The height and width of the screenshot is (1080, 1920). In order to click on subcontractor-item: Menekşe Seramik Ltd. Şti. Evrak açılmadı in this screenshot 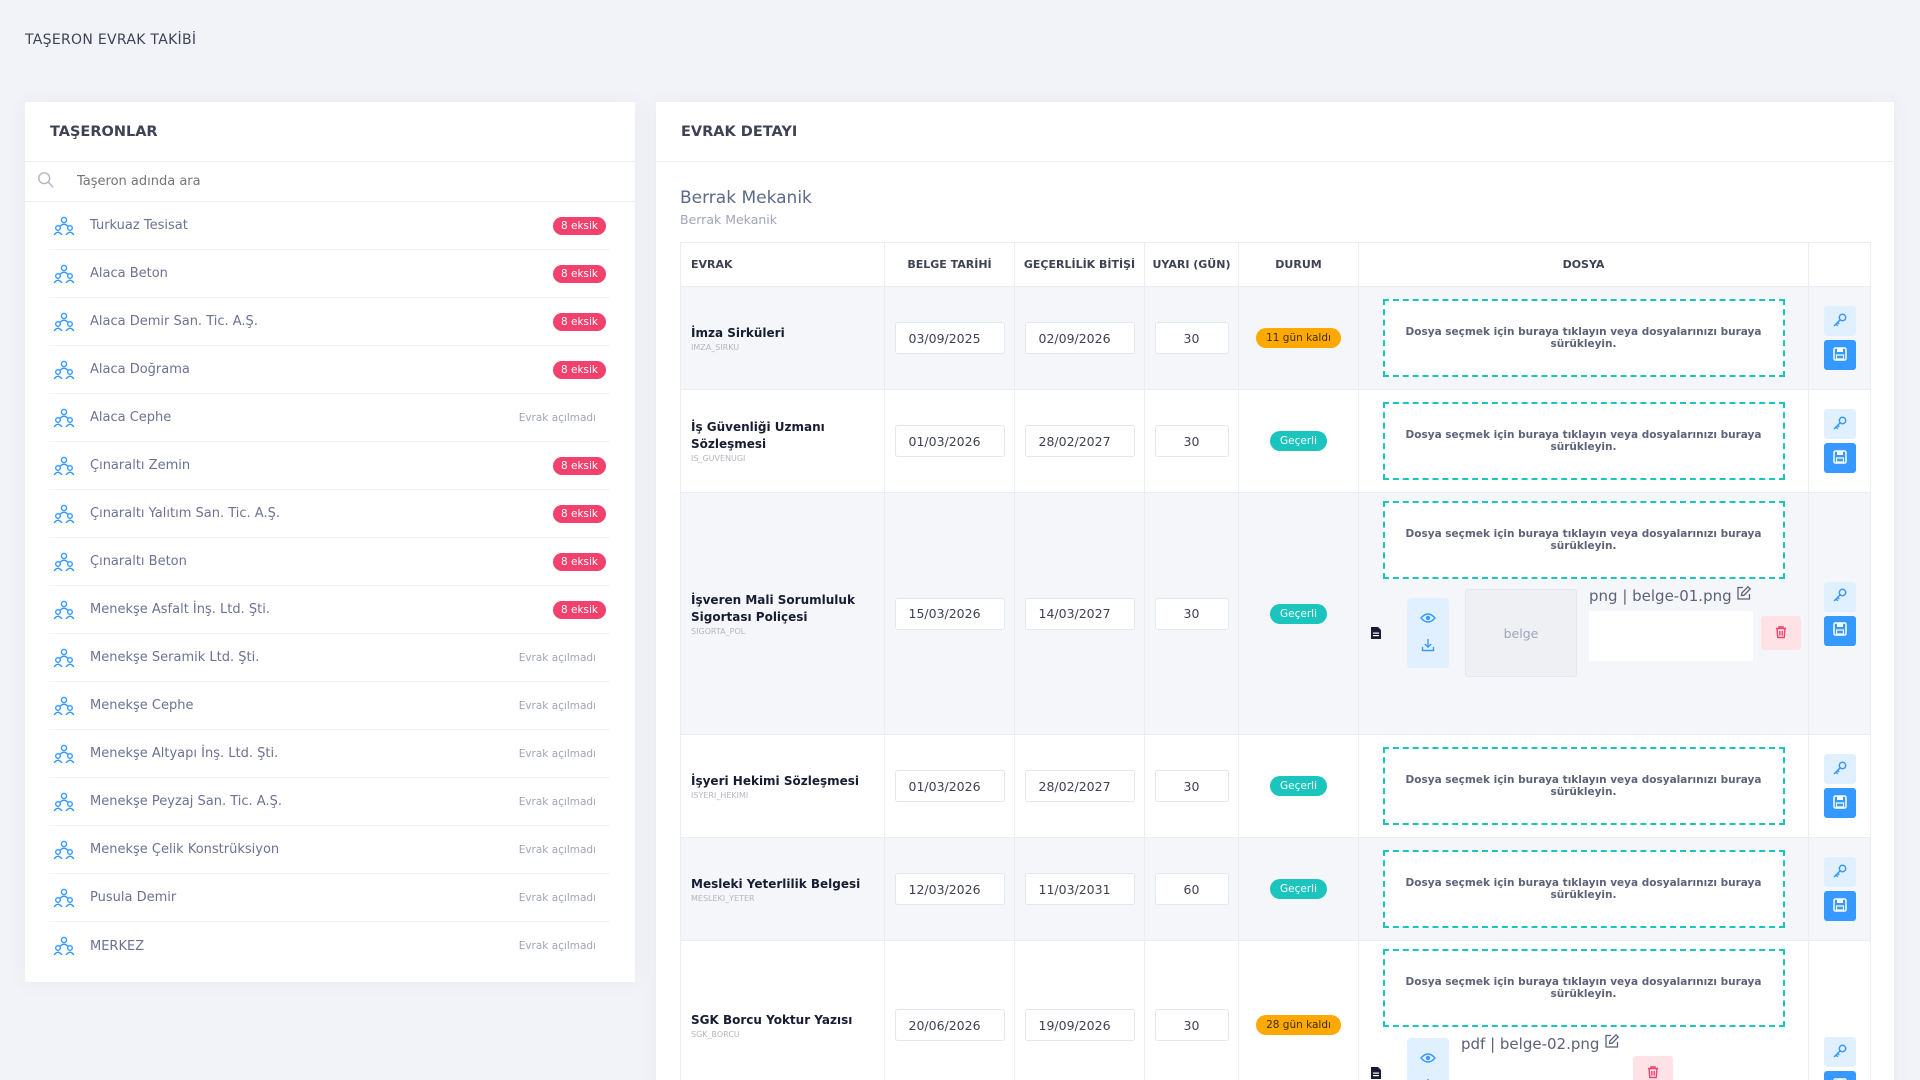, I will do `click(330, 658)`.